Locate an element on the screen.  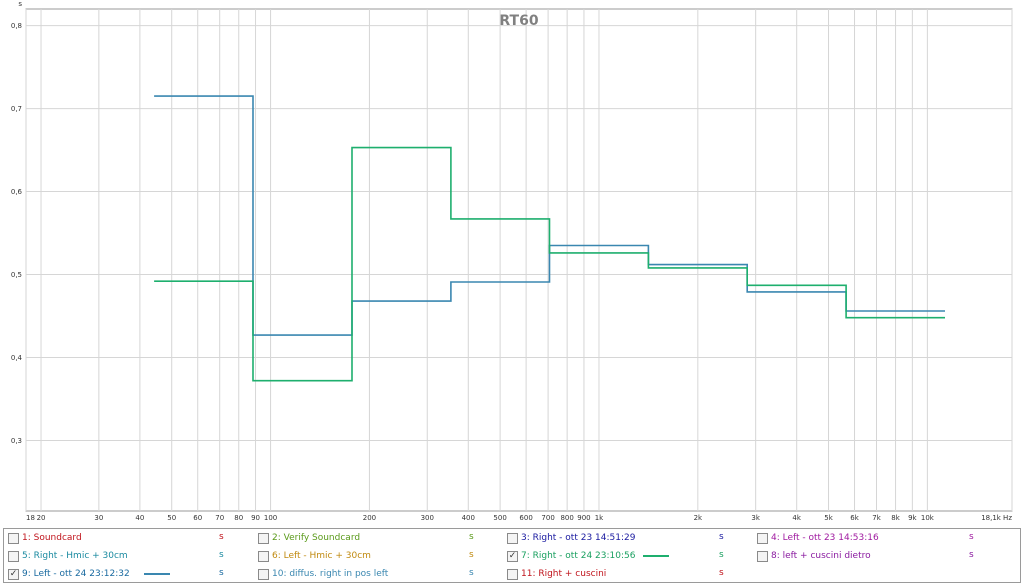
legend-label: 2: Verify Soundcard is located at coordinates (316, 538).